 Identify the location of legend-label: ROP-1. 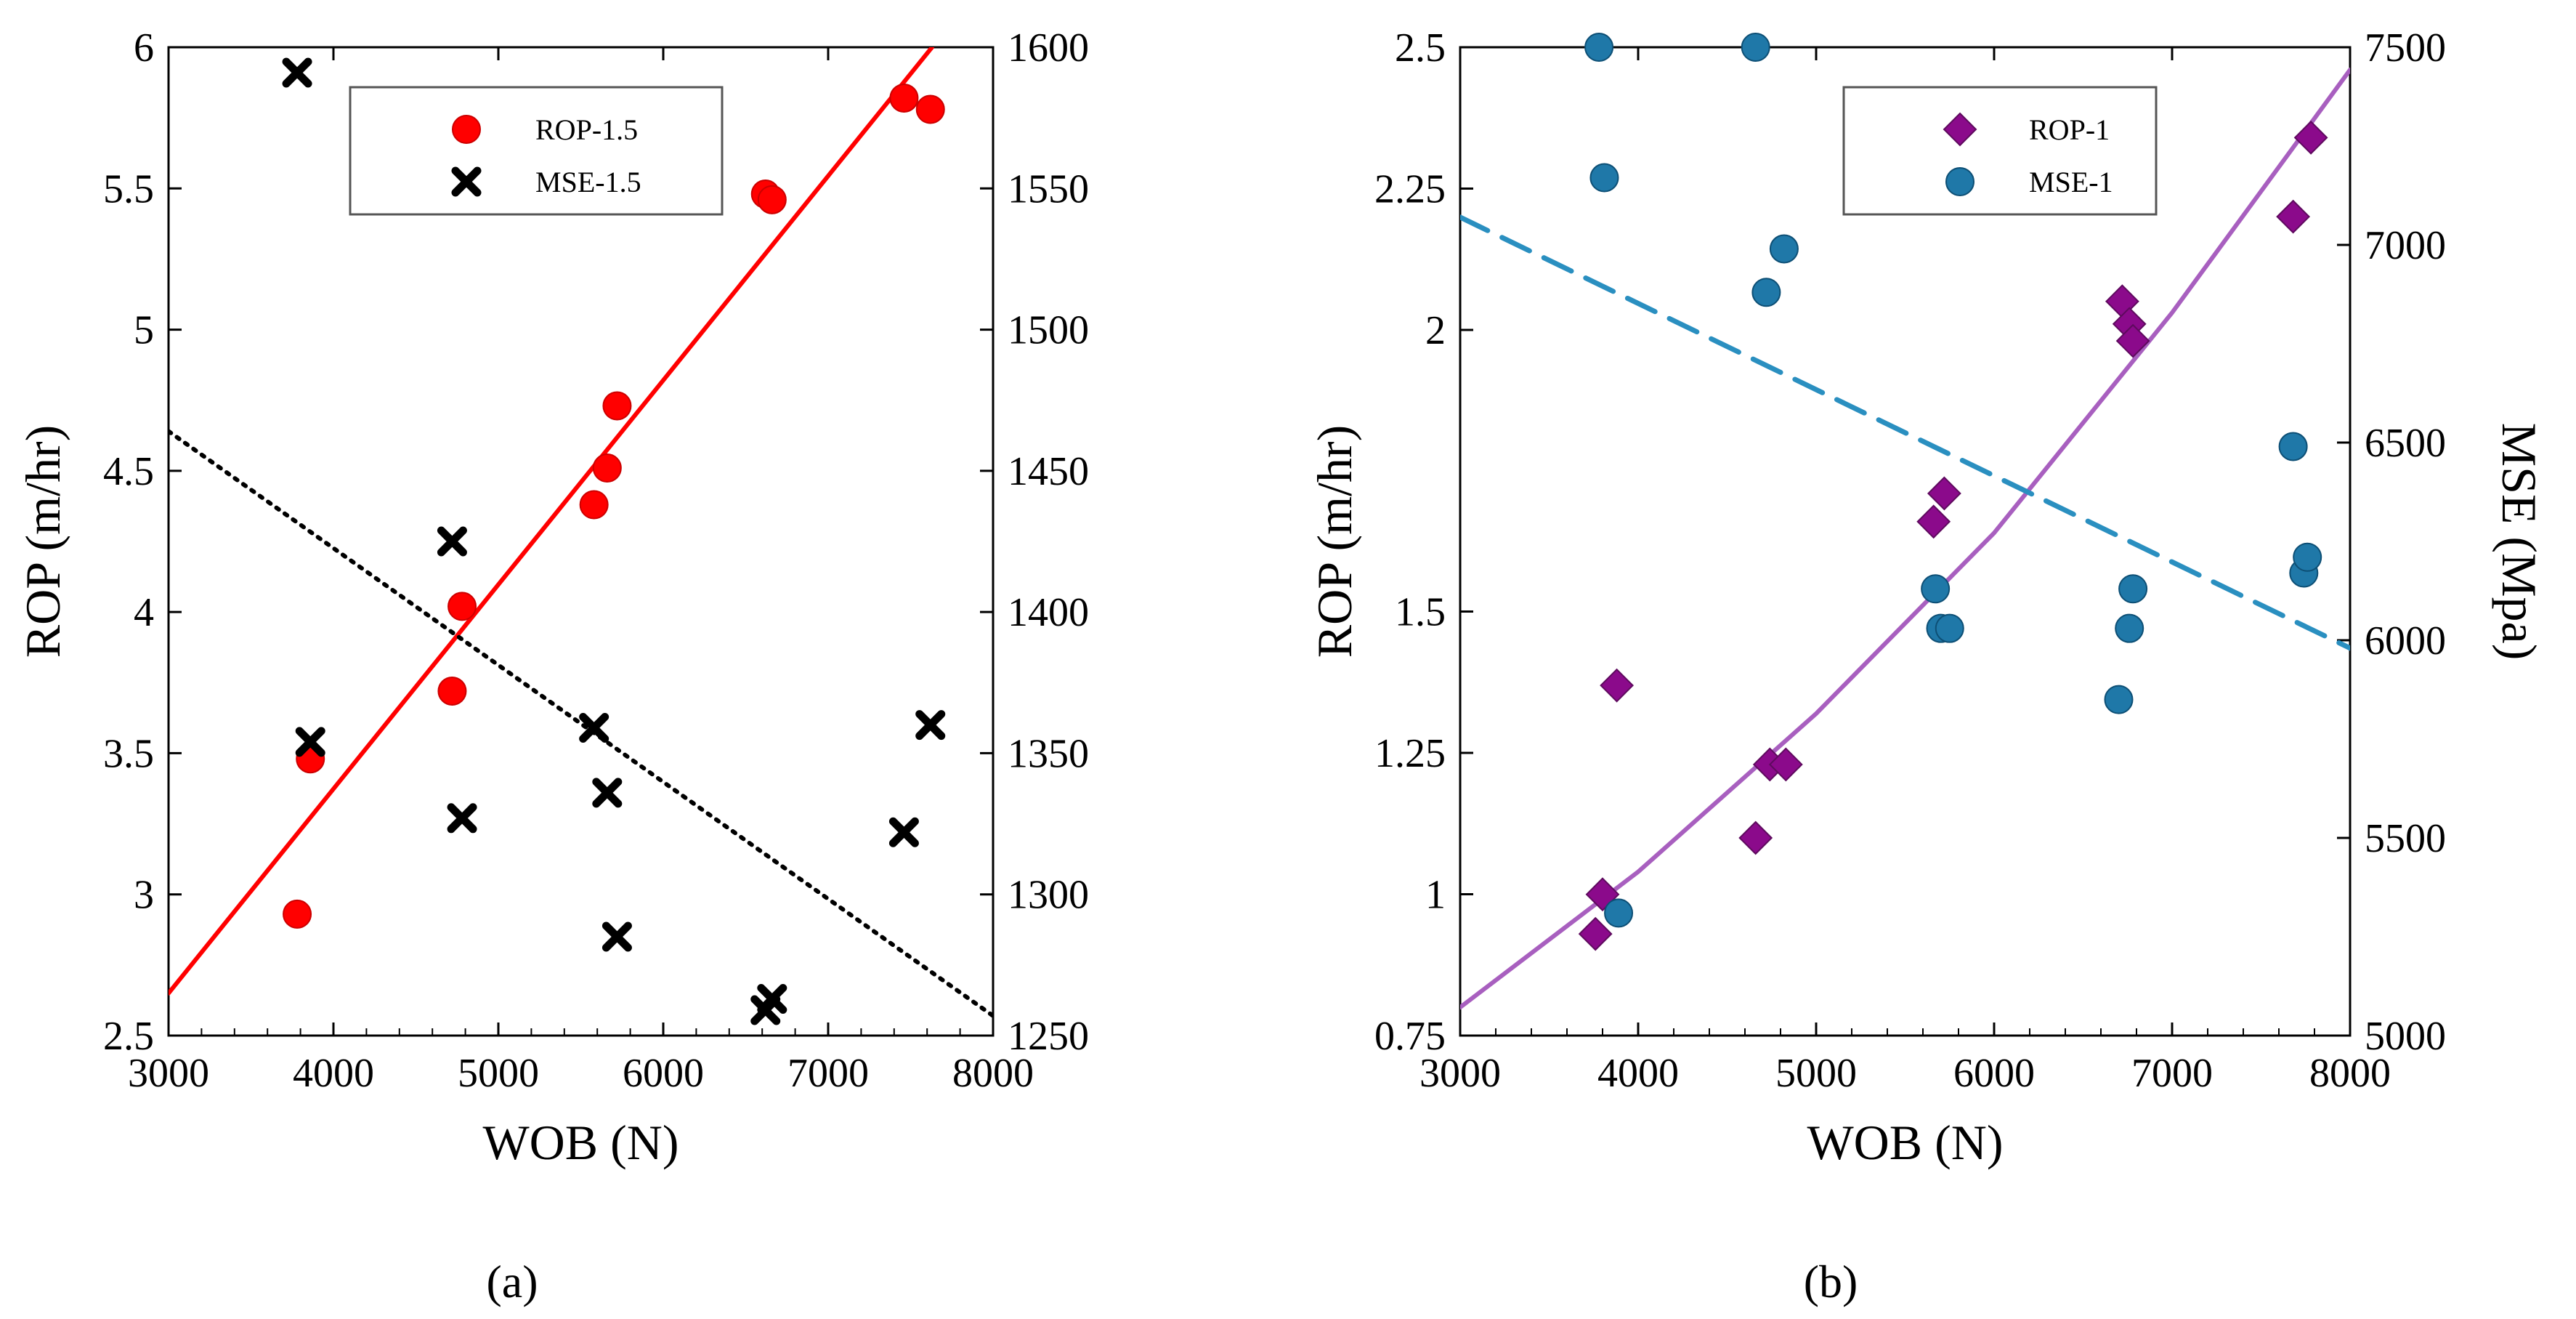
(2069, 129).